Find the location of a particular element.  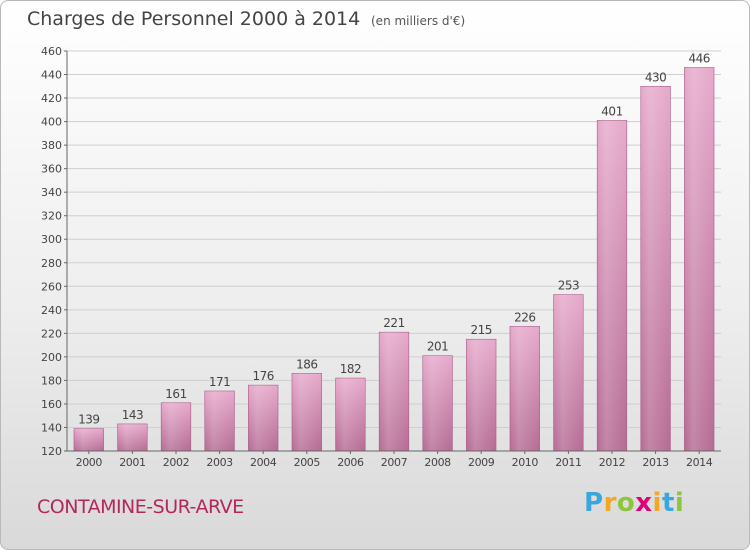

value-label: 182 is located at coordinates (350, 369).